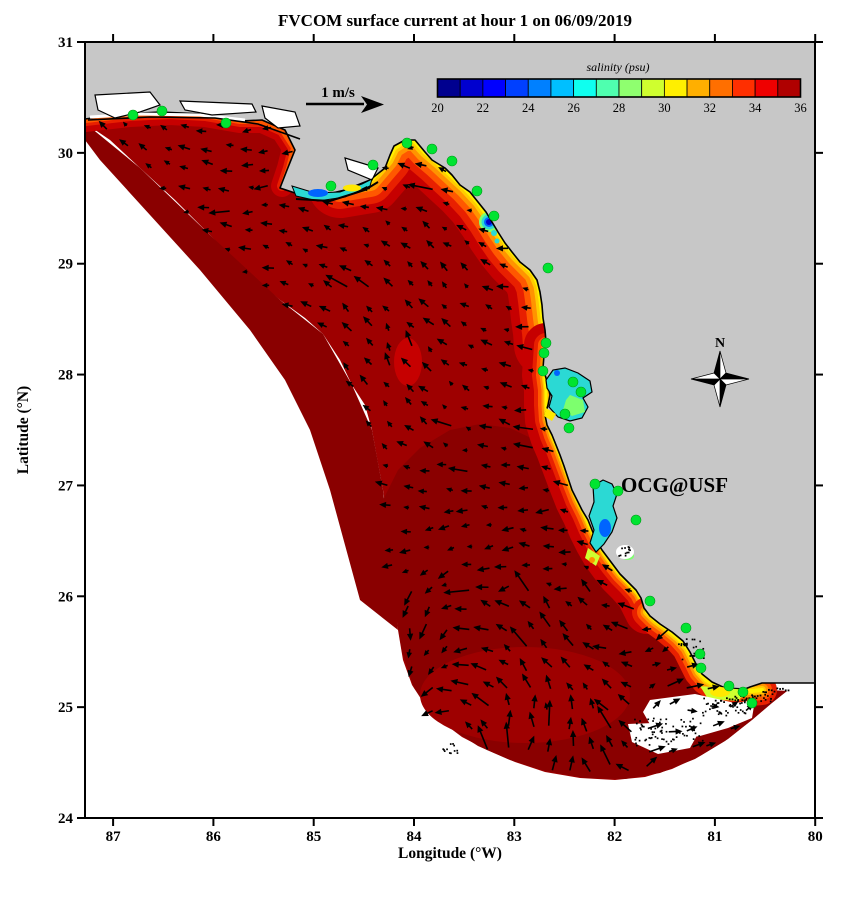 The width and height of the screenshot is (857, 907). I want to click on velocity-scale: 1 m/s, so click(345, 99).